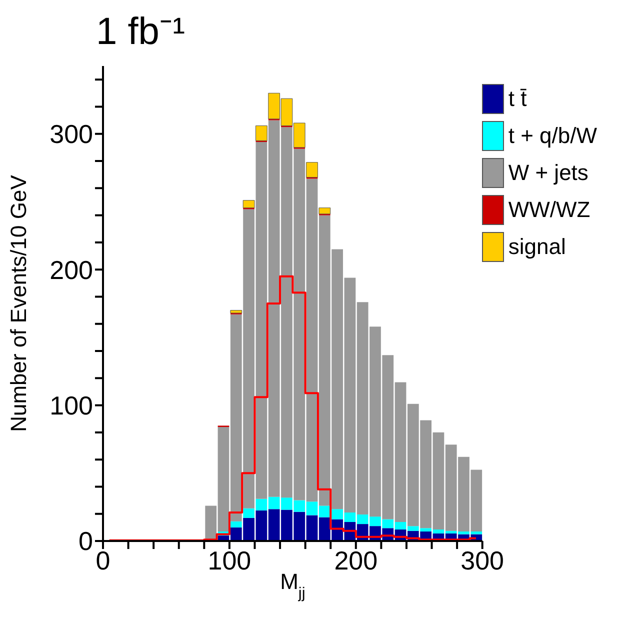 The width and height of the screenshot is (643, 625). What do you see at coordinates (230, 560) in the screenshot?
I see `x-tick-label: 100` at bounding box center [230, 560].